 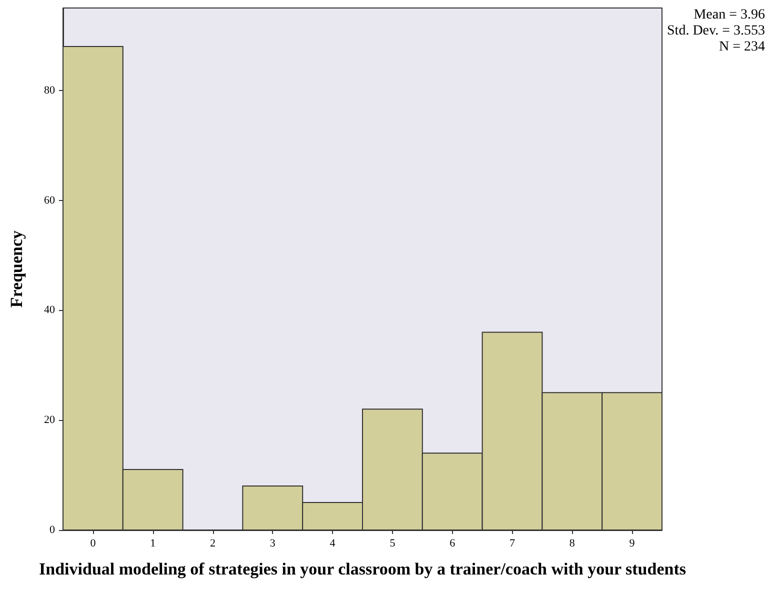 I want to click on y-tick-label: 60, so click(x=50, y=200).